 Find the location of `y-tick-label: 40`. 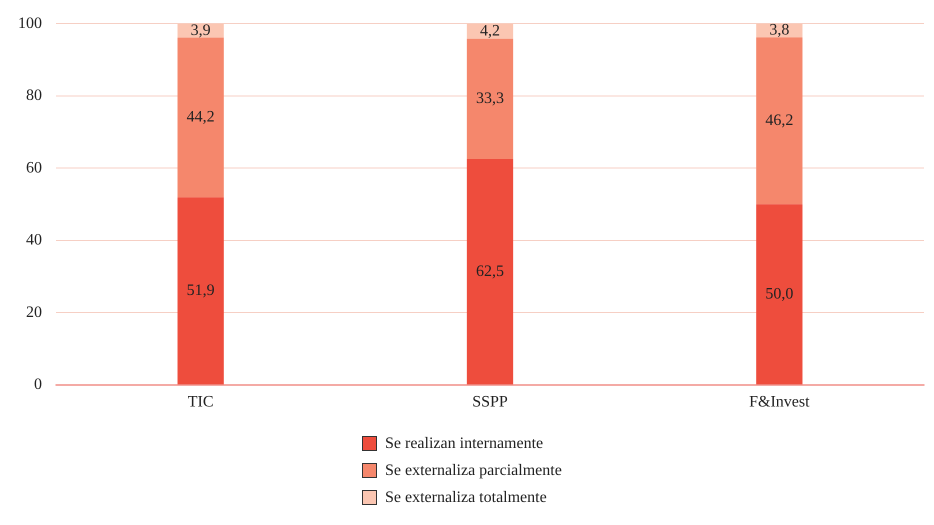

y-tick-label: 40 is located at coordinates (34, 240).